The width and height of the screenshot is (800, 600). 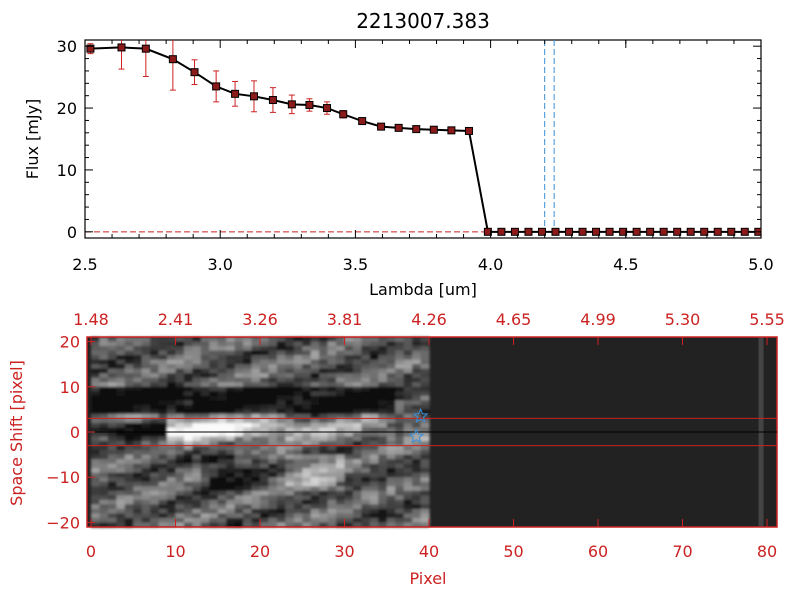 What do you see at coordinates (63, 477) in the screenshot?
I see `shift-tick-label-1: −10` at bounding box center [63, 477].